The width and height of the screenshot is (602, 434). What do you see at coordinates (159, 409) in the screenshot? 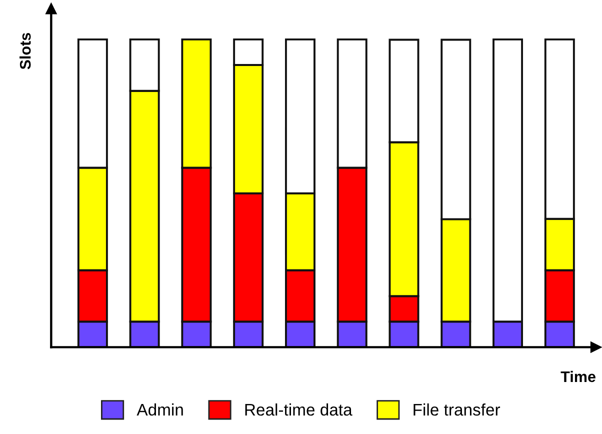
I see `legend-label: Admin` at bounding box center [159, 409].